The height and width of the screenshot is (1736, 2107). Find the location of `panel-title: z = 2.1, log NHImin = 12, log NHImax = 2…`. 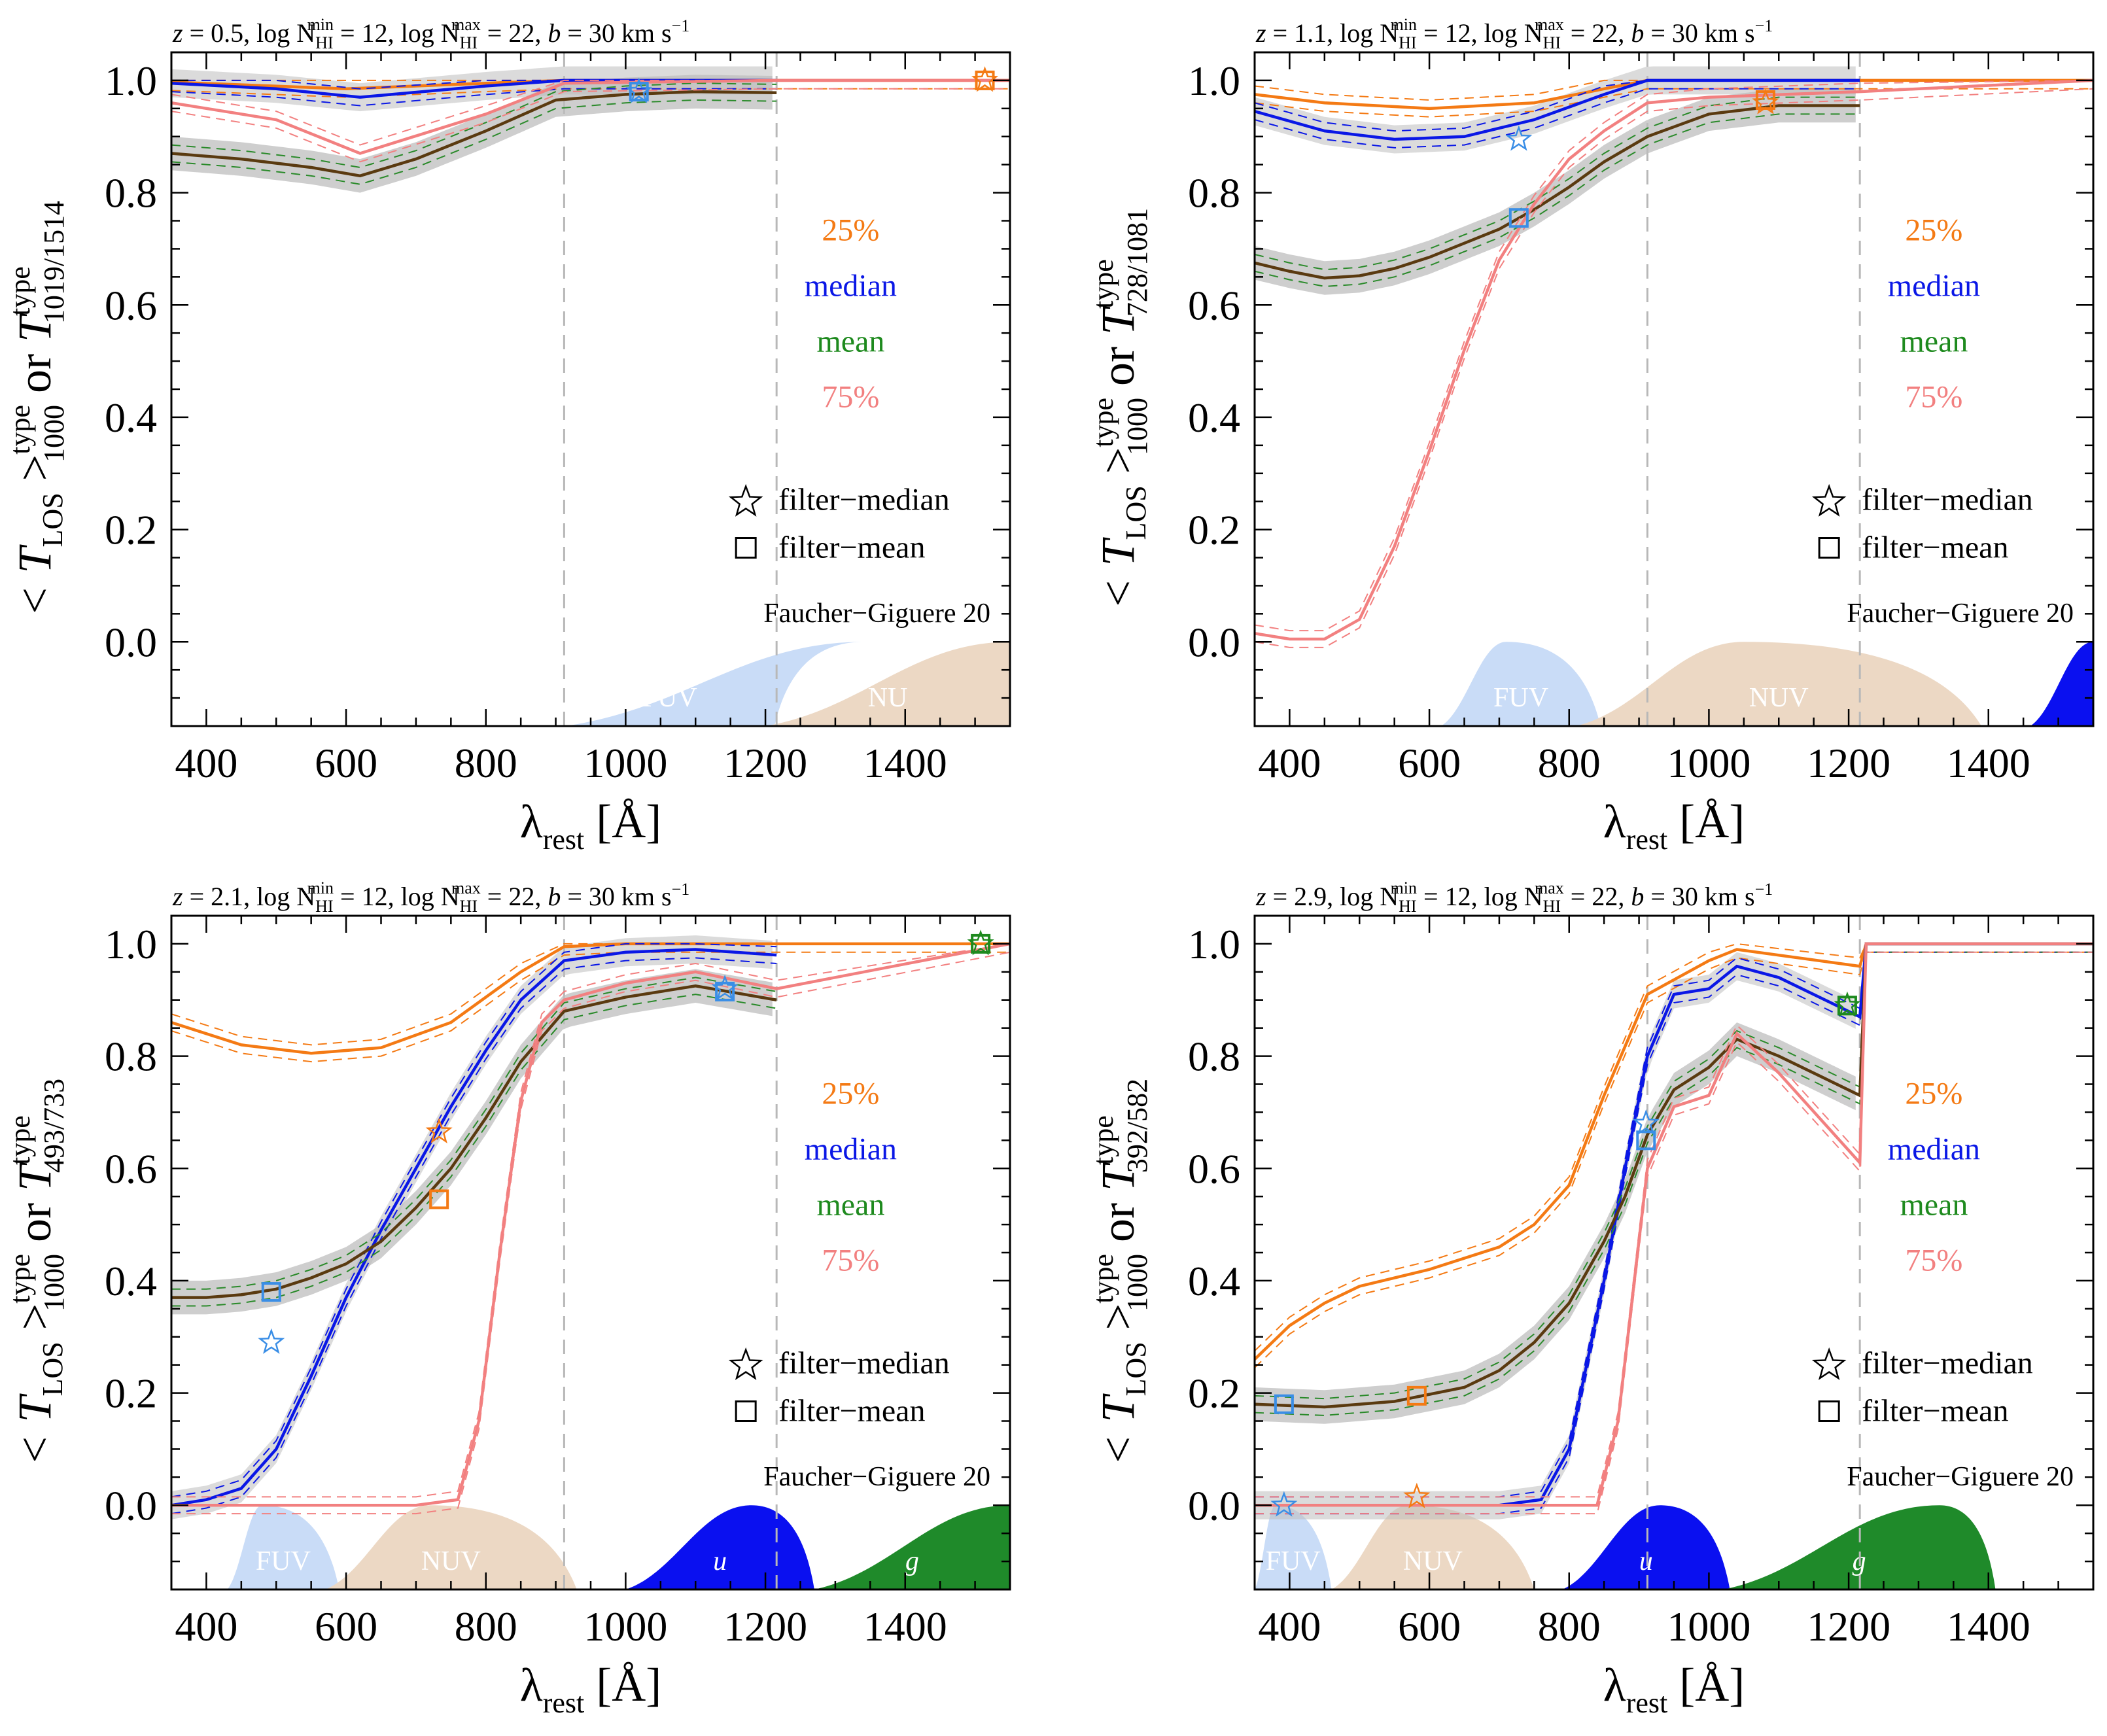

panel-title: z = 2.1, log NHImin = 12, log NHImax = 2… is located at coordinates (430, 897).